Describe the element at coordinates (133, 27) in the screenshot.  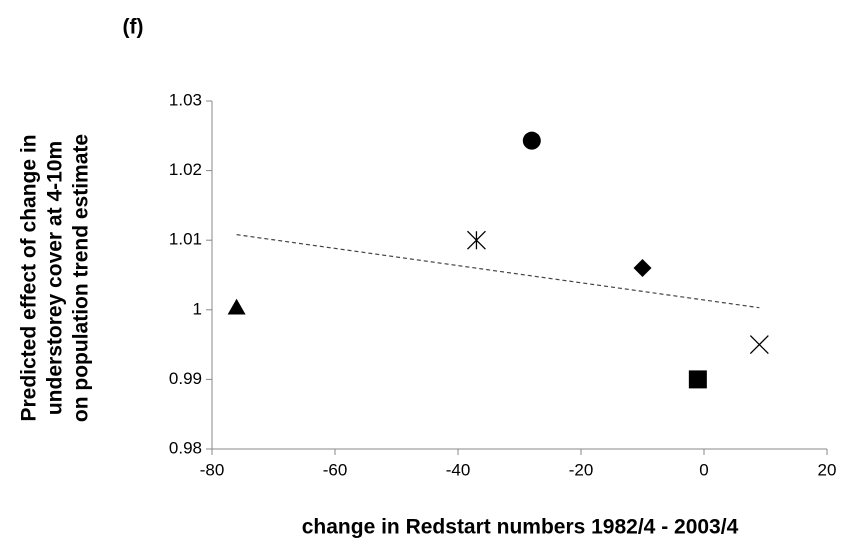
I see `chart-title: (f)` at that location.